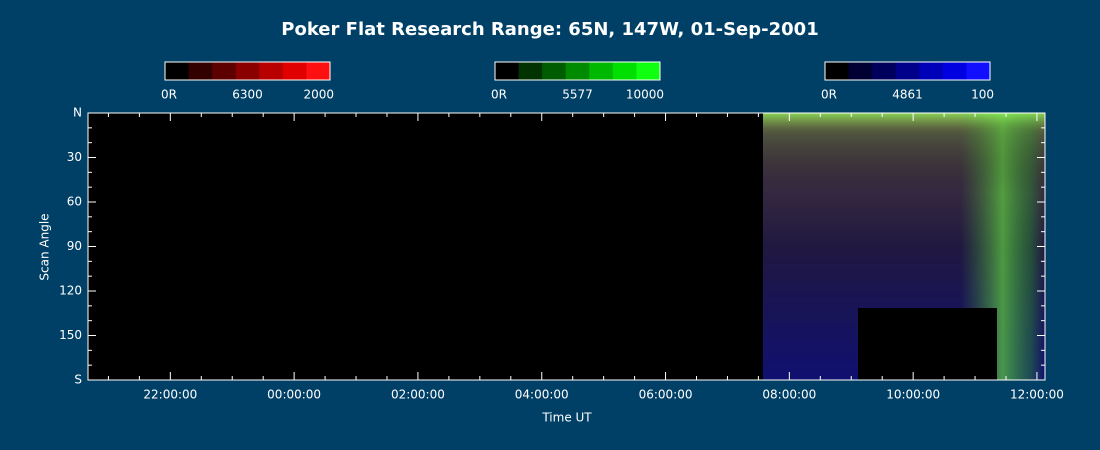  Describe the element at coordinates (78, 380) in the screenshot. I see `y-tick-label: S` at that location.